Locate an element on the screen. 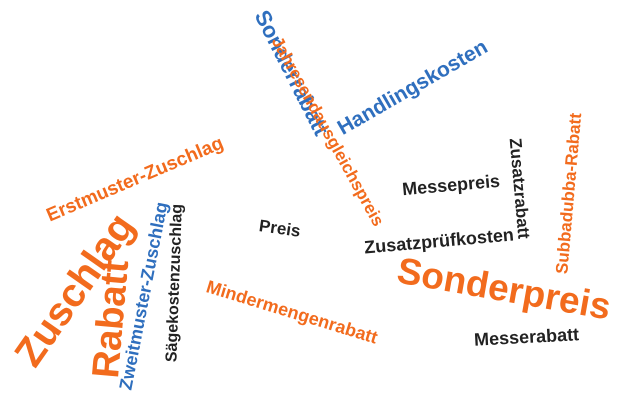 This screenshot has height=408, width=624. word-handlingskosten: Handlingskosten is located at coordinates (412, 87).